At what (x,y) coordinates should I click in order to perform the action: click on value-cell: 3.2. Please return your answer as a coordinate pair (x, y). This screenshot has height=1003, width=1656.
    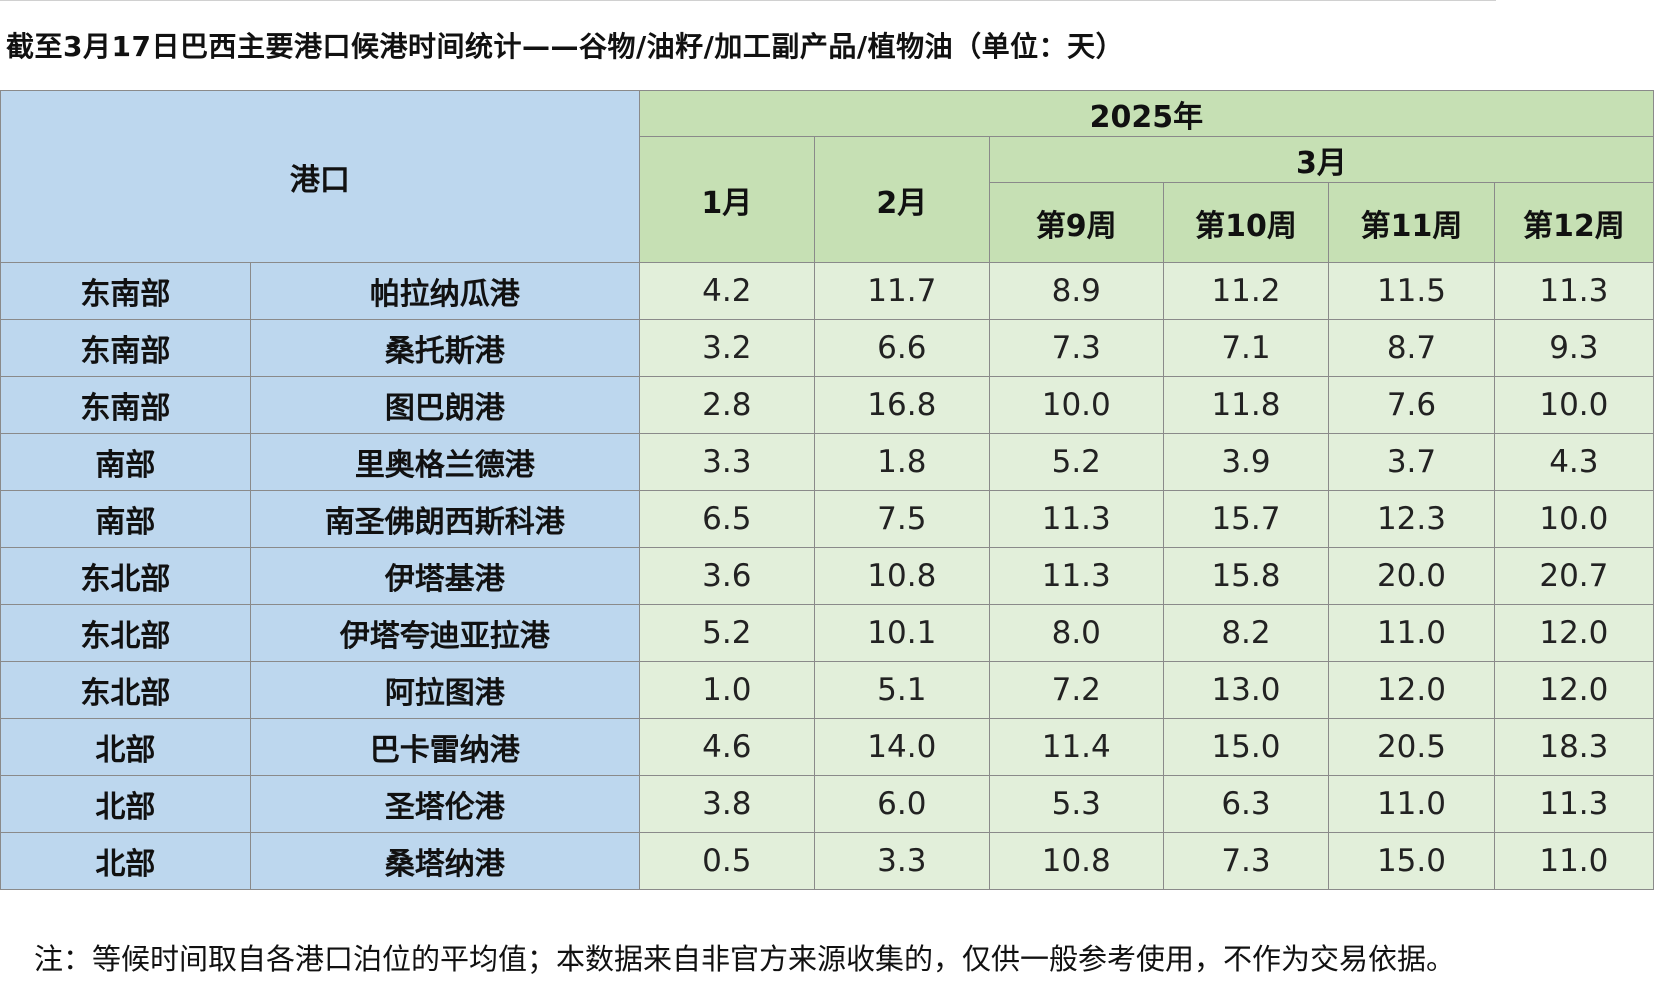
    Looking at the image, I should click on (726, 348).